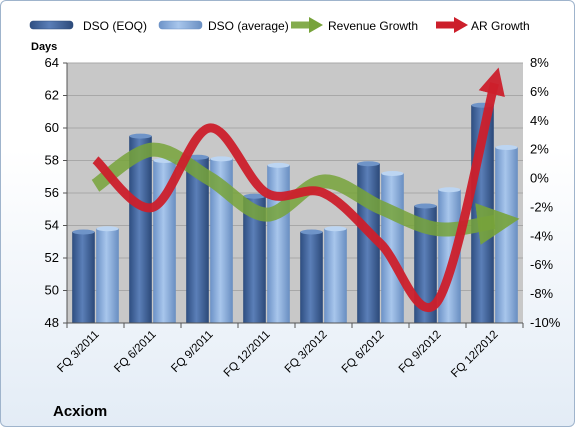 Image resolution: width=575 pixels, height=427 pixels. I want to click on legend-label-ar-growth: AR Growth, so click(500, 26).